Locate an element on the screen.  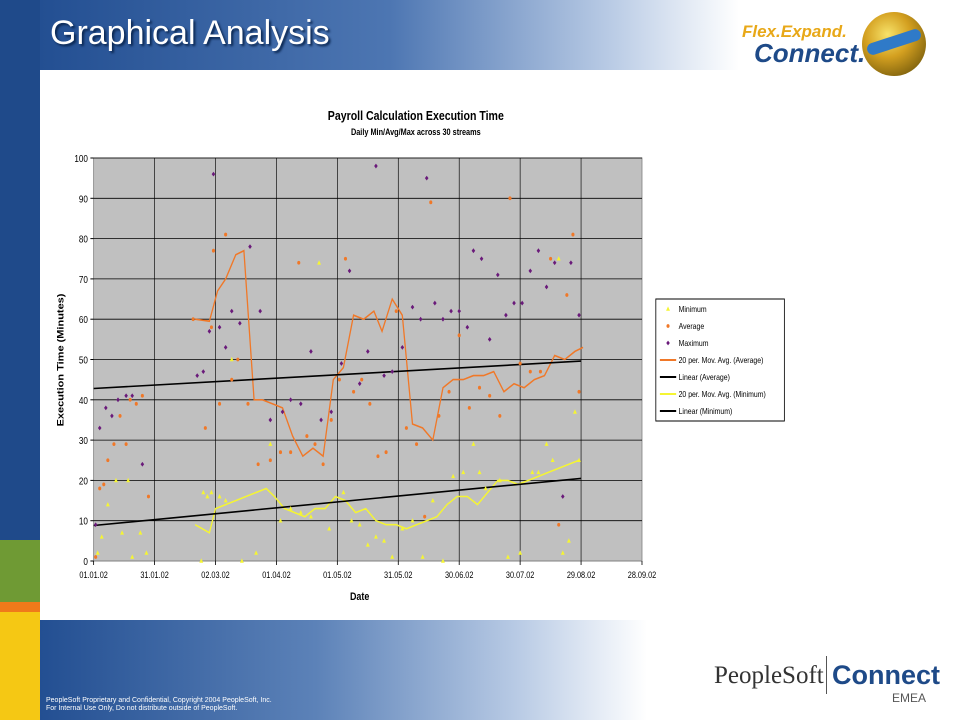
brand-tagline-connect: Connect. is located at coordinates (810, 53).